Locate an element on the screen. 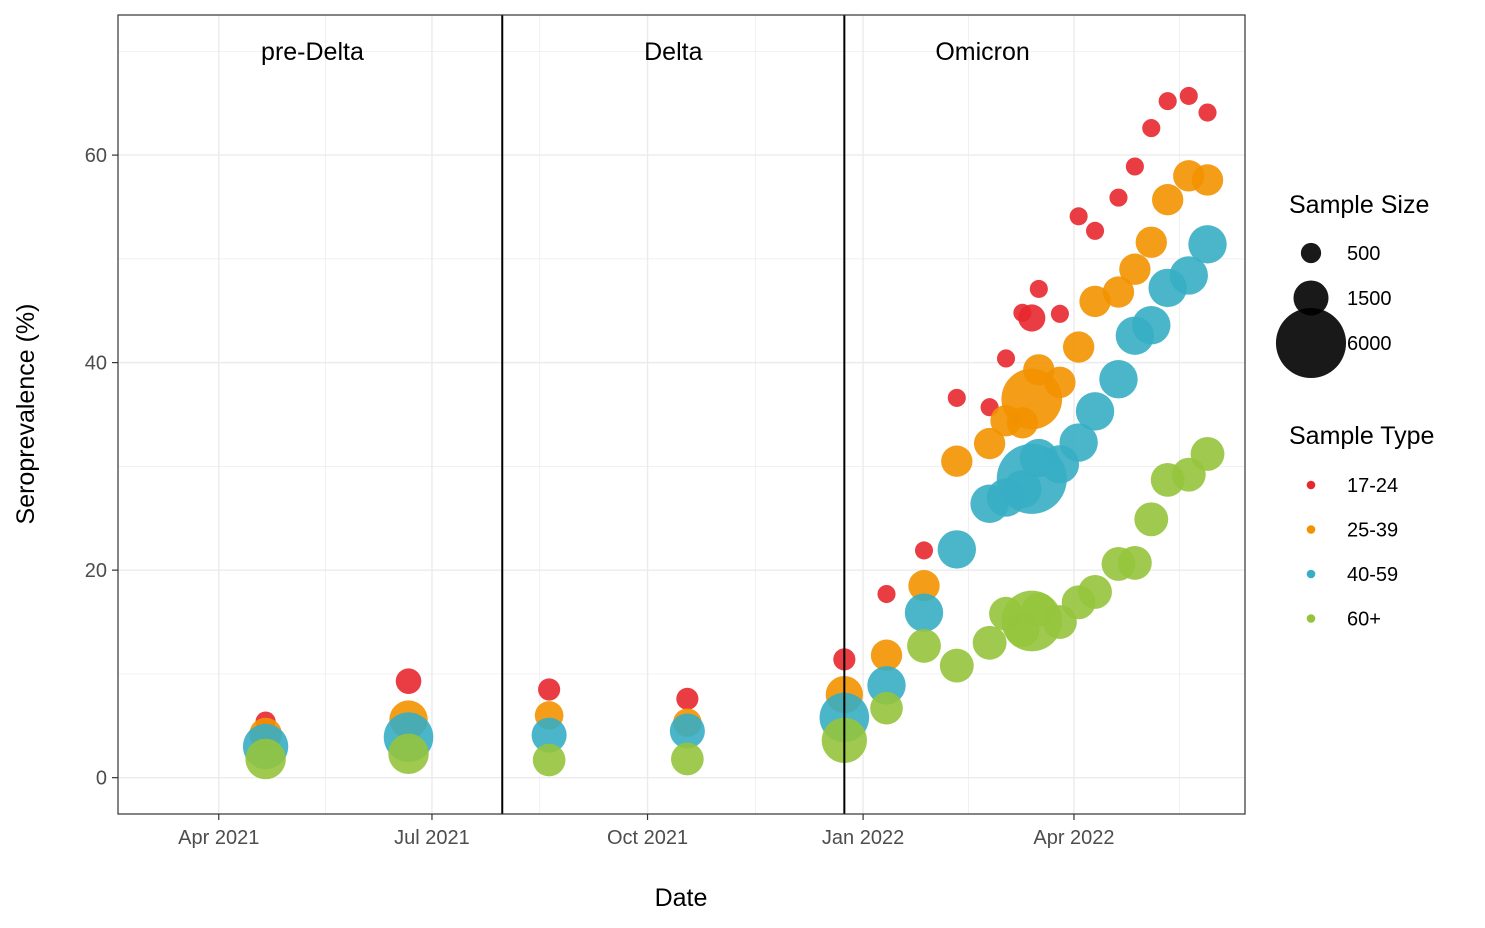 The height and width of the screenshot is (928, 1485). x-axis: Apr 2021 Jul 2021 Oct 2021 Jan 2022 Apr 2022 is located at coordinates (646, 831).